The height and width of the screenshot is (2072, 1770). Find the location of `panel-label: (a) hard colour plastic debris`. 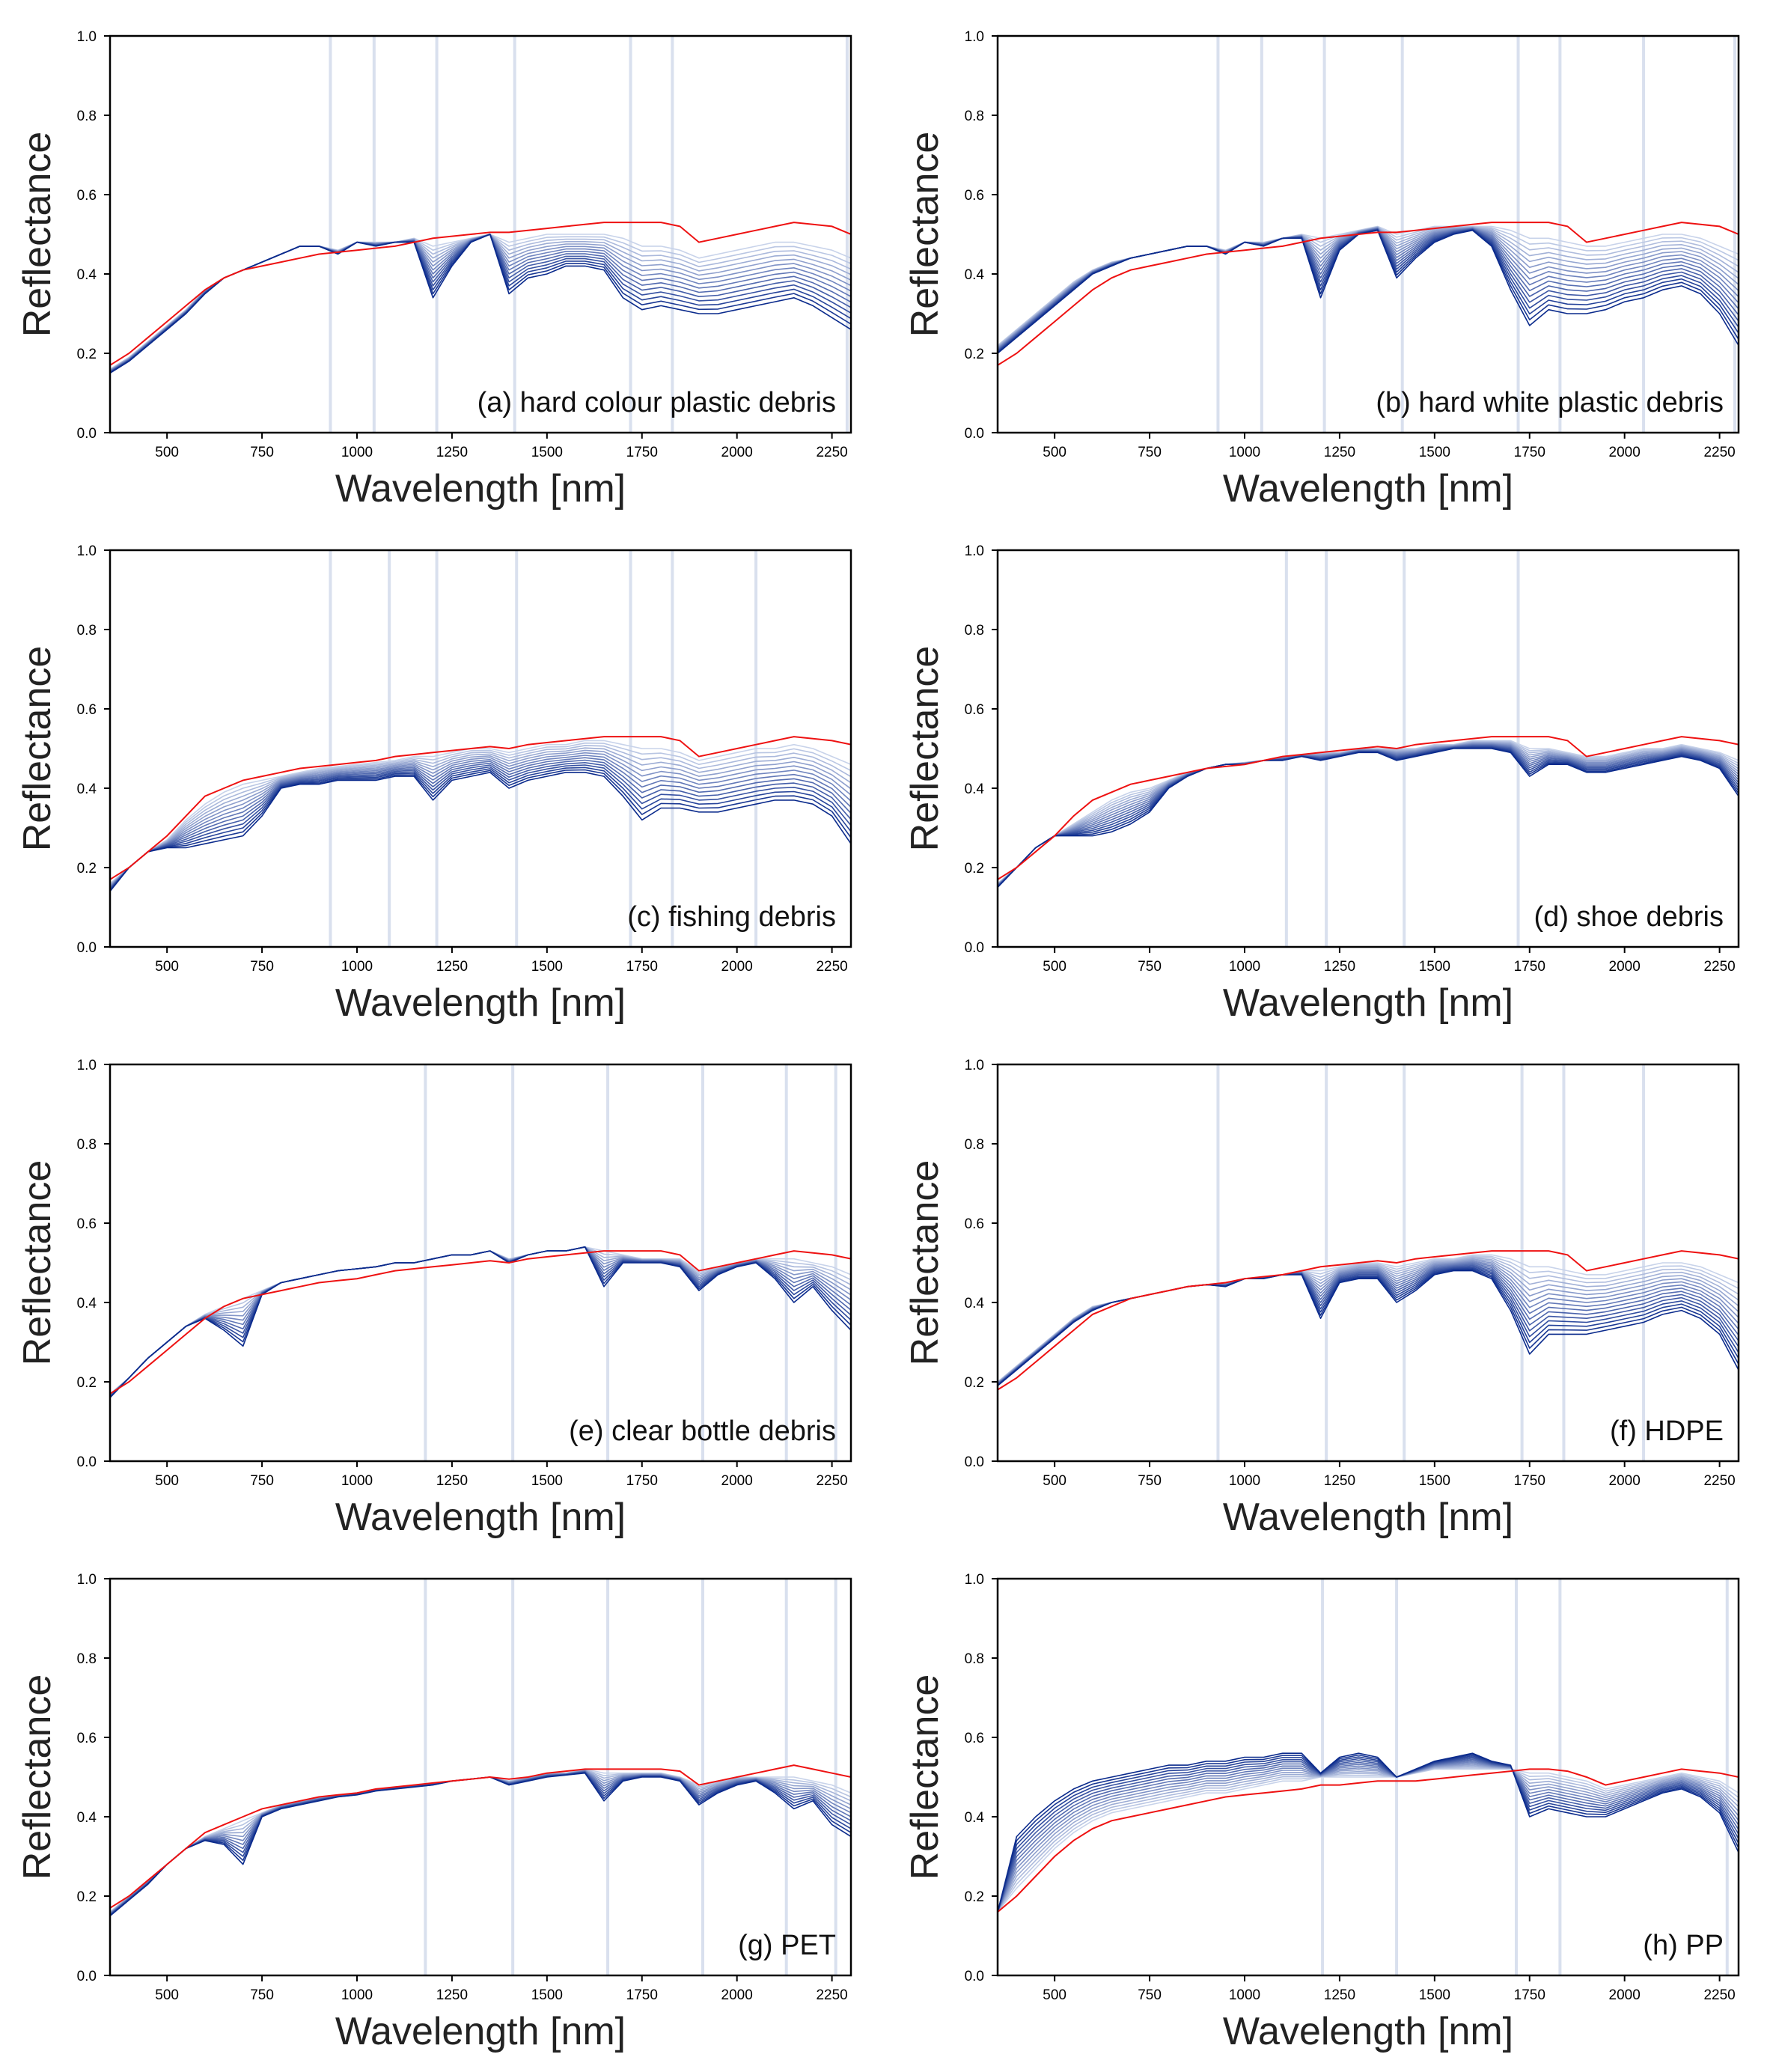

panel-label: (a) hard colour plastic debris is located at coordinates (657, 402).